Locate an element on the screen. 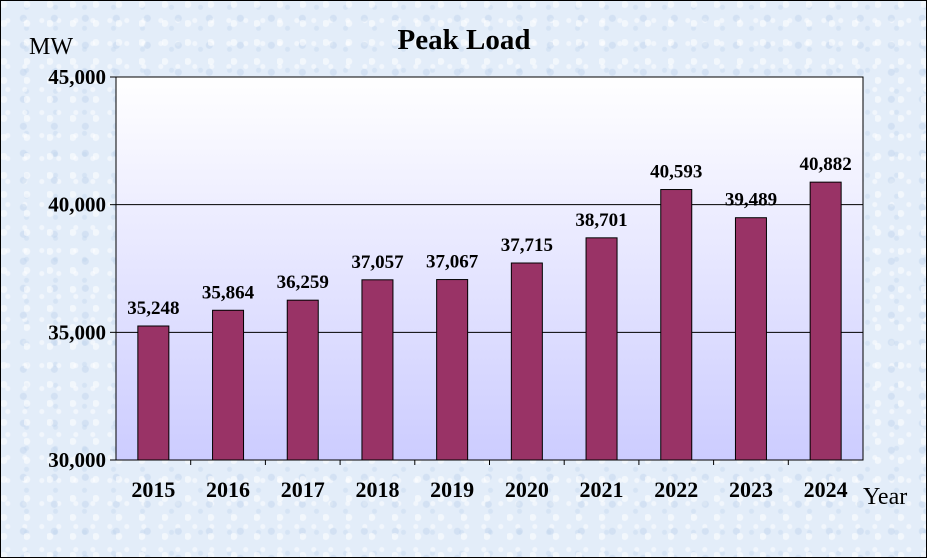  x-axis-label: Year is located at coordinates (885, 497).